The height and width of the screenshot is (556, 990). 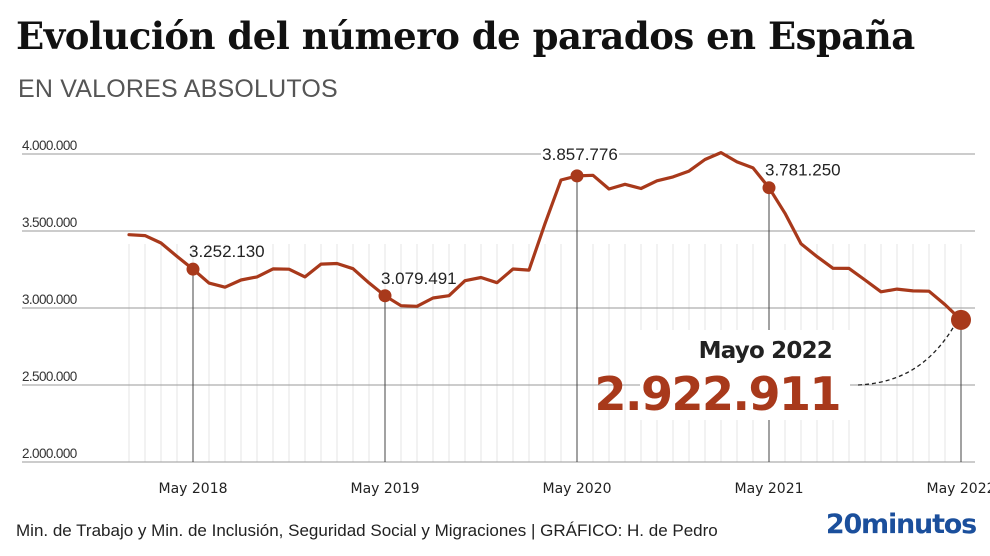 What do you see at coordinates (227, 251) in the screenshot?
I see `annotation-label: 3.252.130` at bounding box center [227, 251].